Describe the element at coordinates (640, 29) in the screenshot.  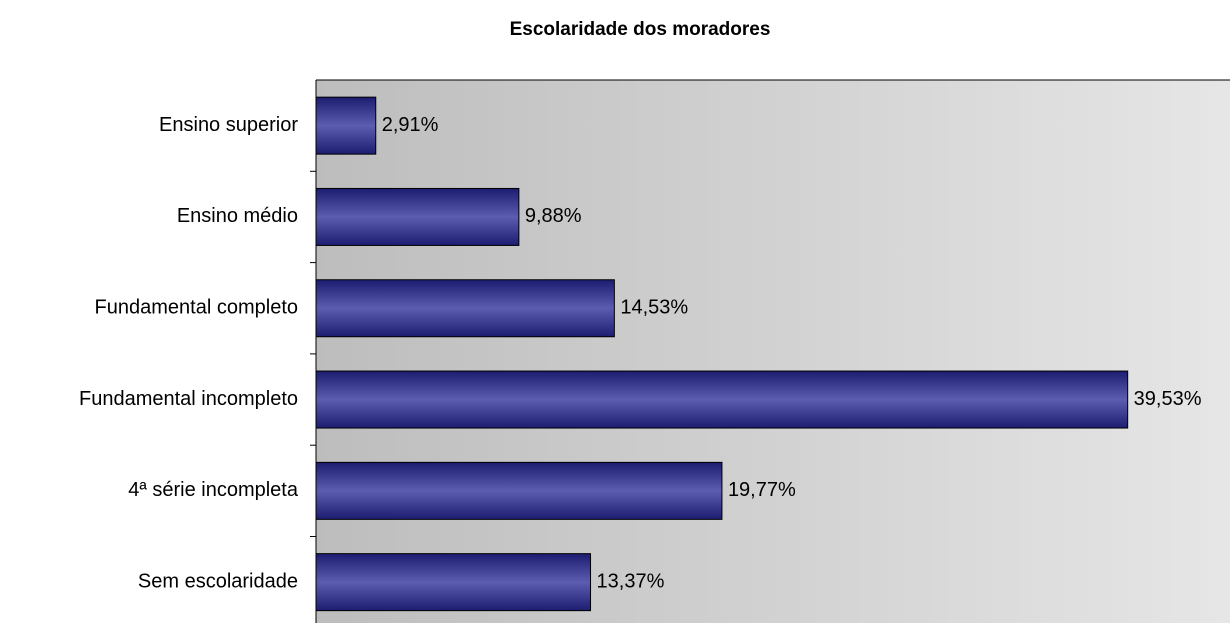
I see `chart-title: Escolaridade dos moradores` at that location.